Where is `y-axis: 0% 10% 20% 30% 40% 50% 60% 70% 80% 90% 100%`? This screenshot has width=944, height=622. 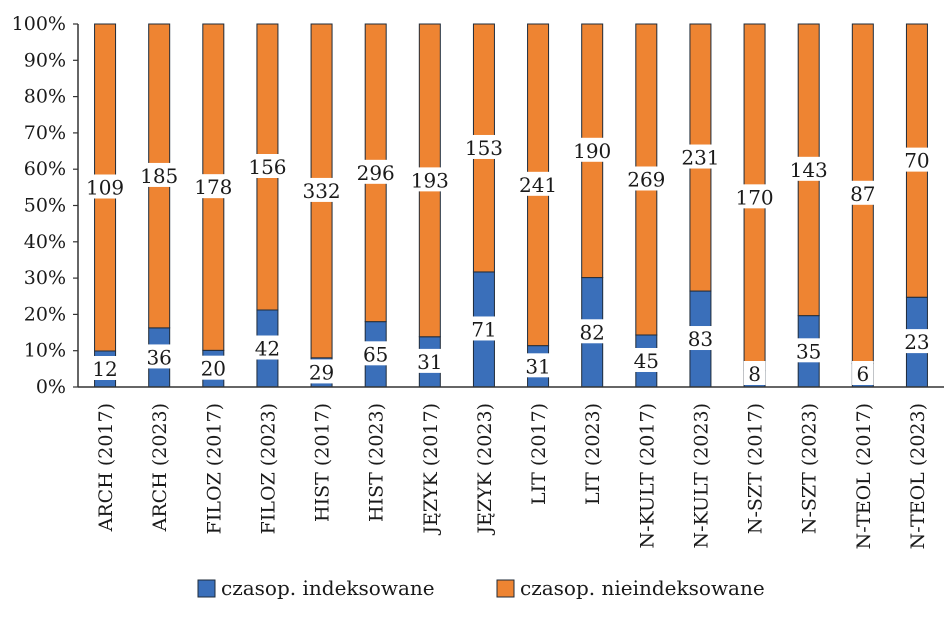 y-axis: 0% 10% 20% 30% 40% 50% 60% 70% 80% 90% 100% is located at coordinates (45, 205).